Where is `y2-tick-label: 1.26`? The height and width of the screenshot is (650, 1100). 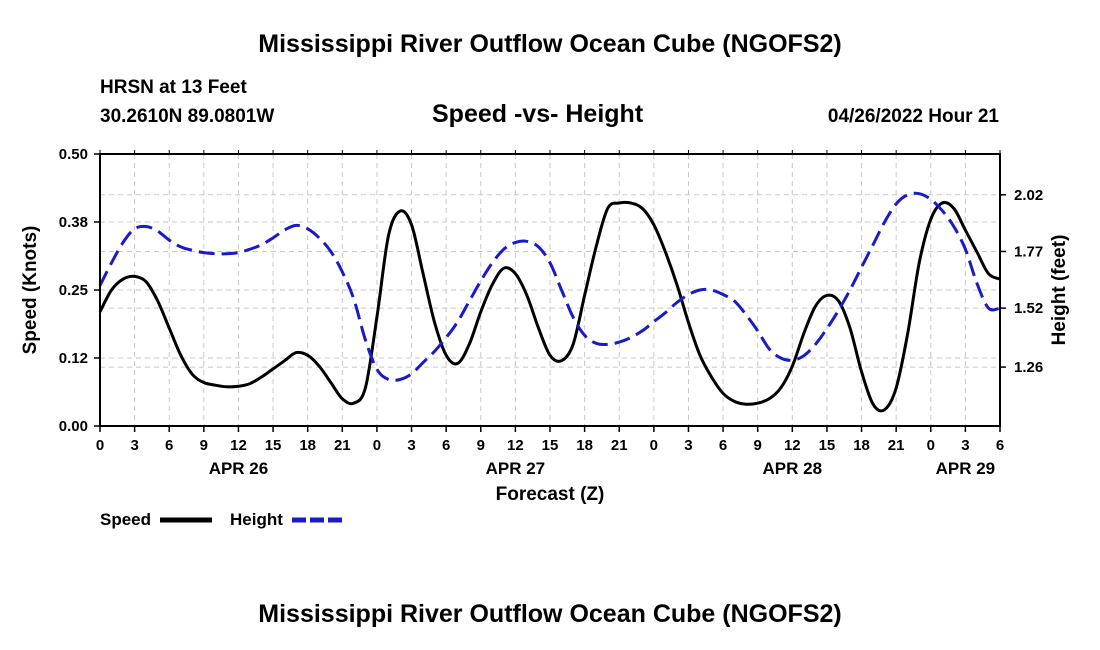
y2-tick-label: 1.26 is located at coordinates (1028, 367).